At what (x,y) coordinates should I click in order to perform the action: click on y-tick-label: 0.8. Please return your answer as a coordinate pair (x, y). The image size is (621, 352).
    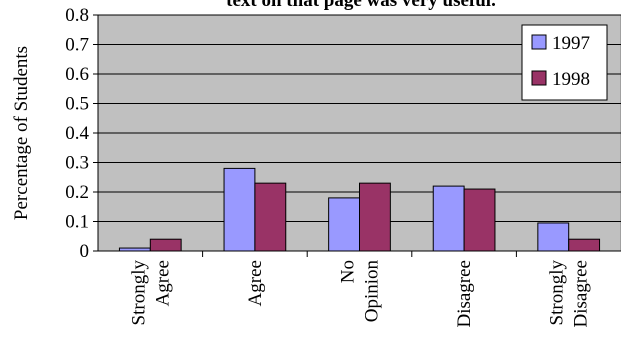
    Looking at the image, I should click on (77, 15).